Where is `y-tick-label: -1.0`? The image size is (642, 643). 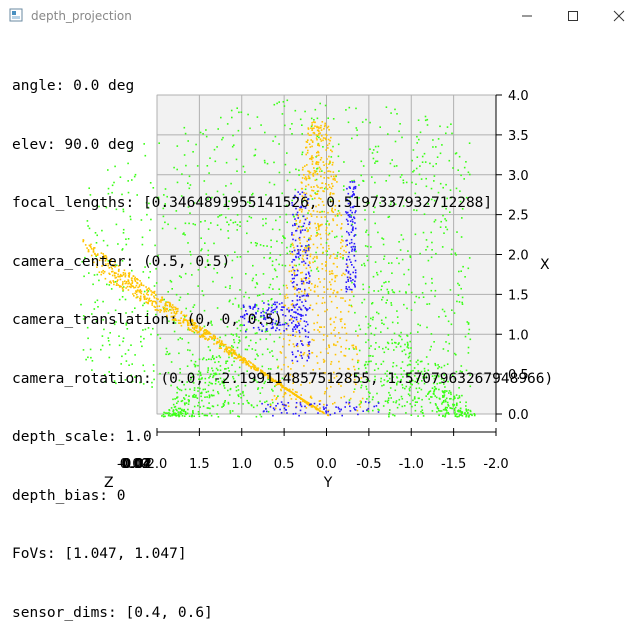 y-tick-label: -1.0 is located at coordinates (411, 464).